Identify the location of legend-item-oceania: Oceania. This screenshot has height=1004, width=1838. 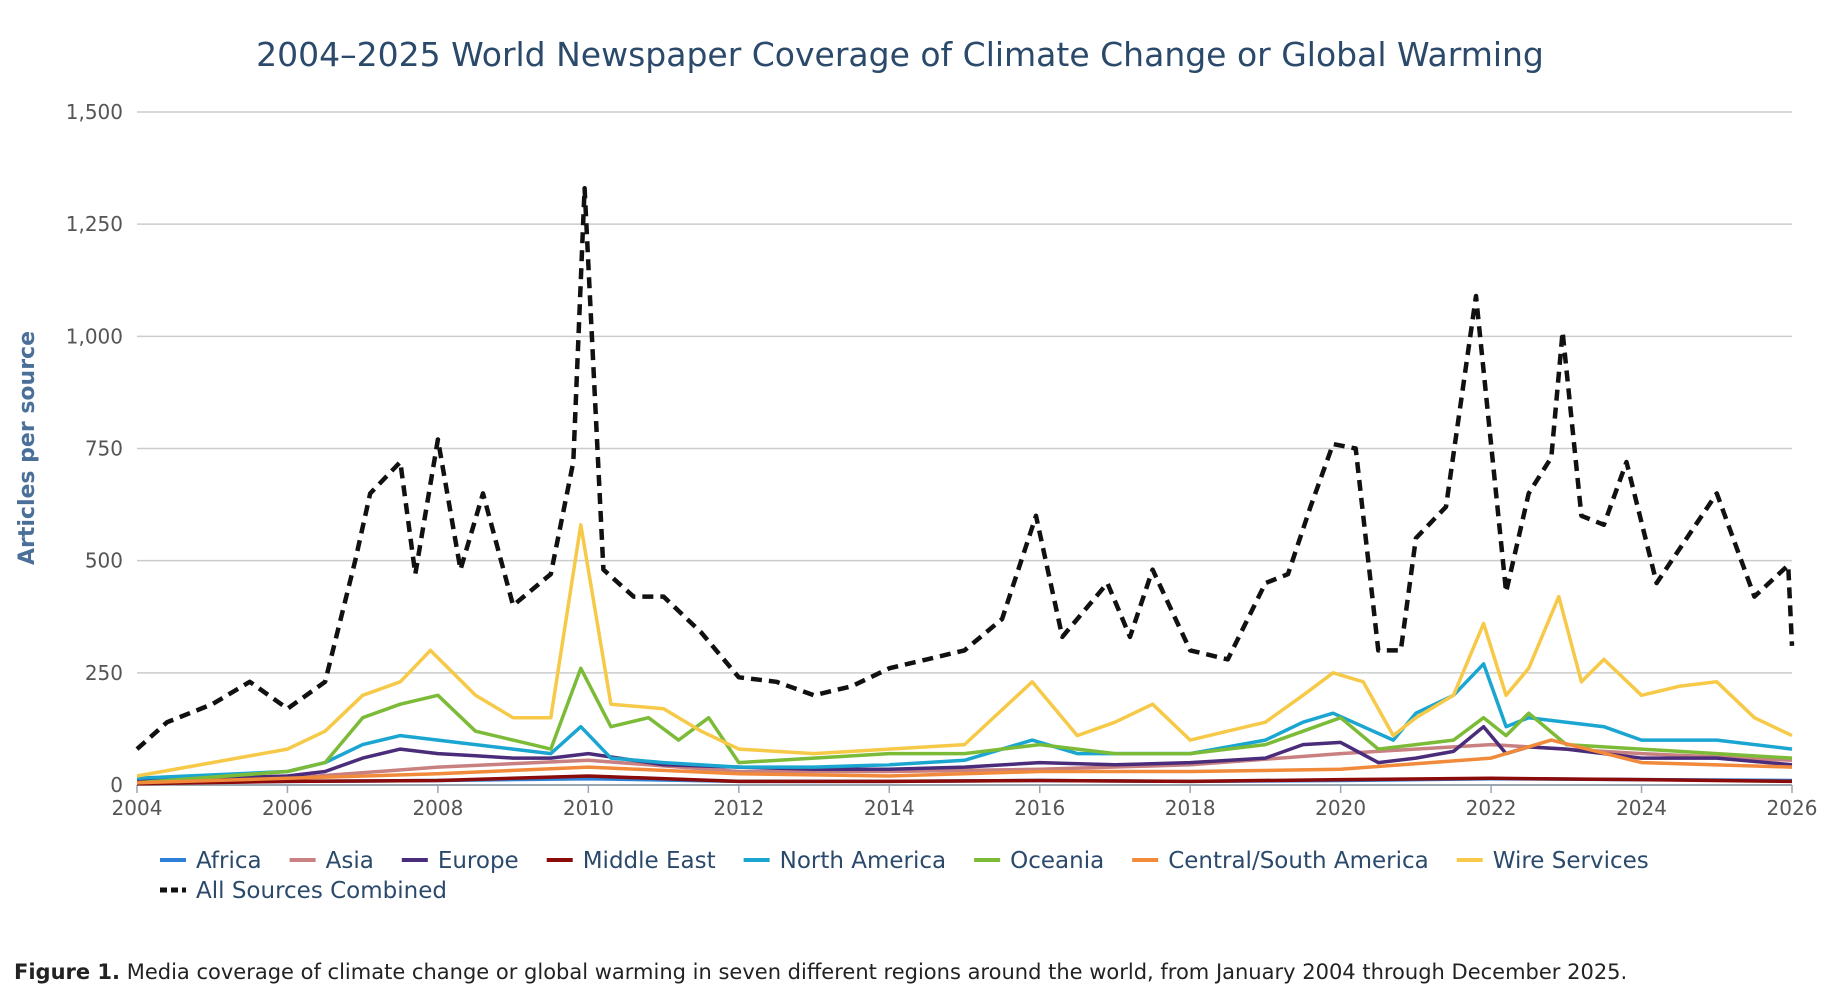
(1039, 861).